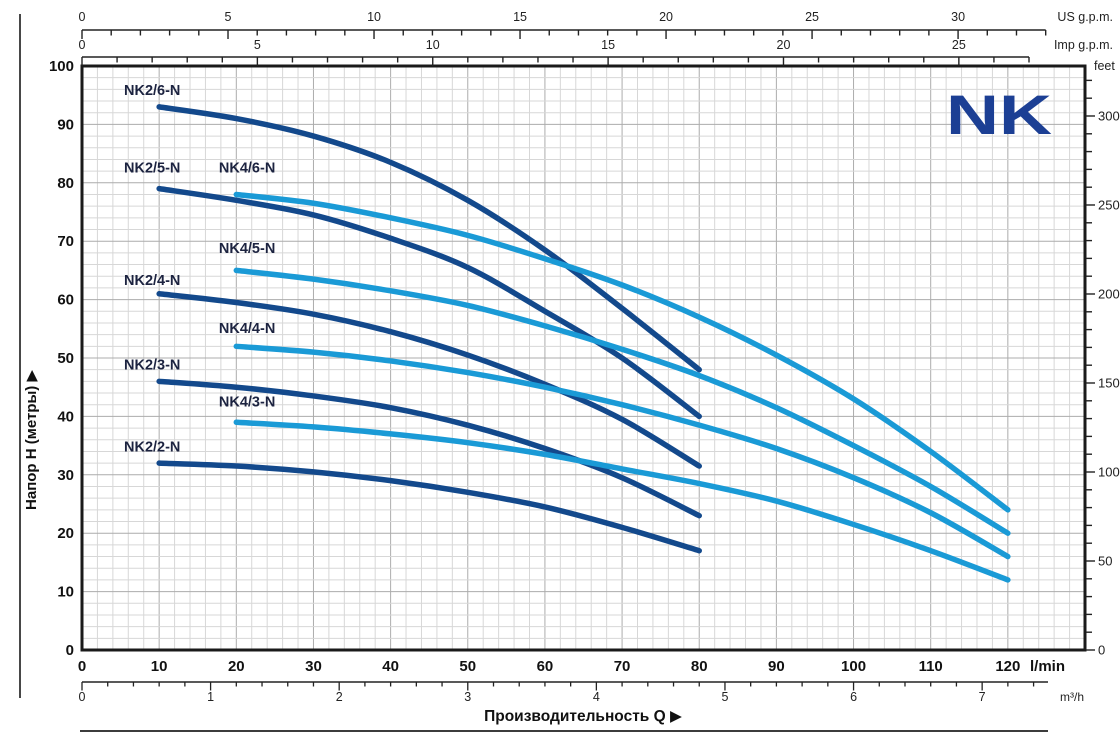 Image resolution: width=1120 pixels, height=742 pixels. I want to click on lmin-unit-label: l/min, so click(1047, 666).